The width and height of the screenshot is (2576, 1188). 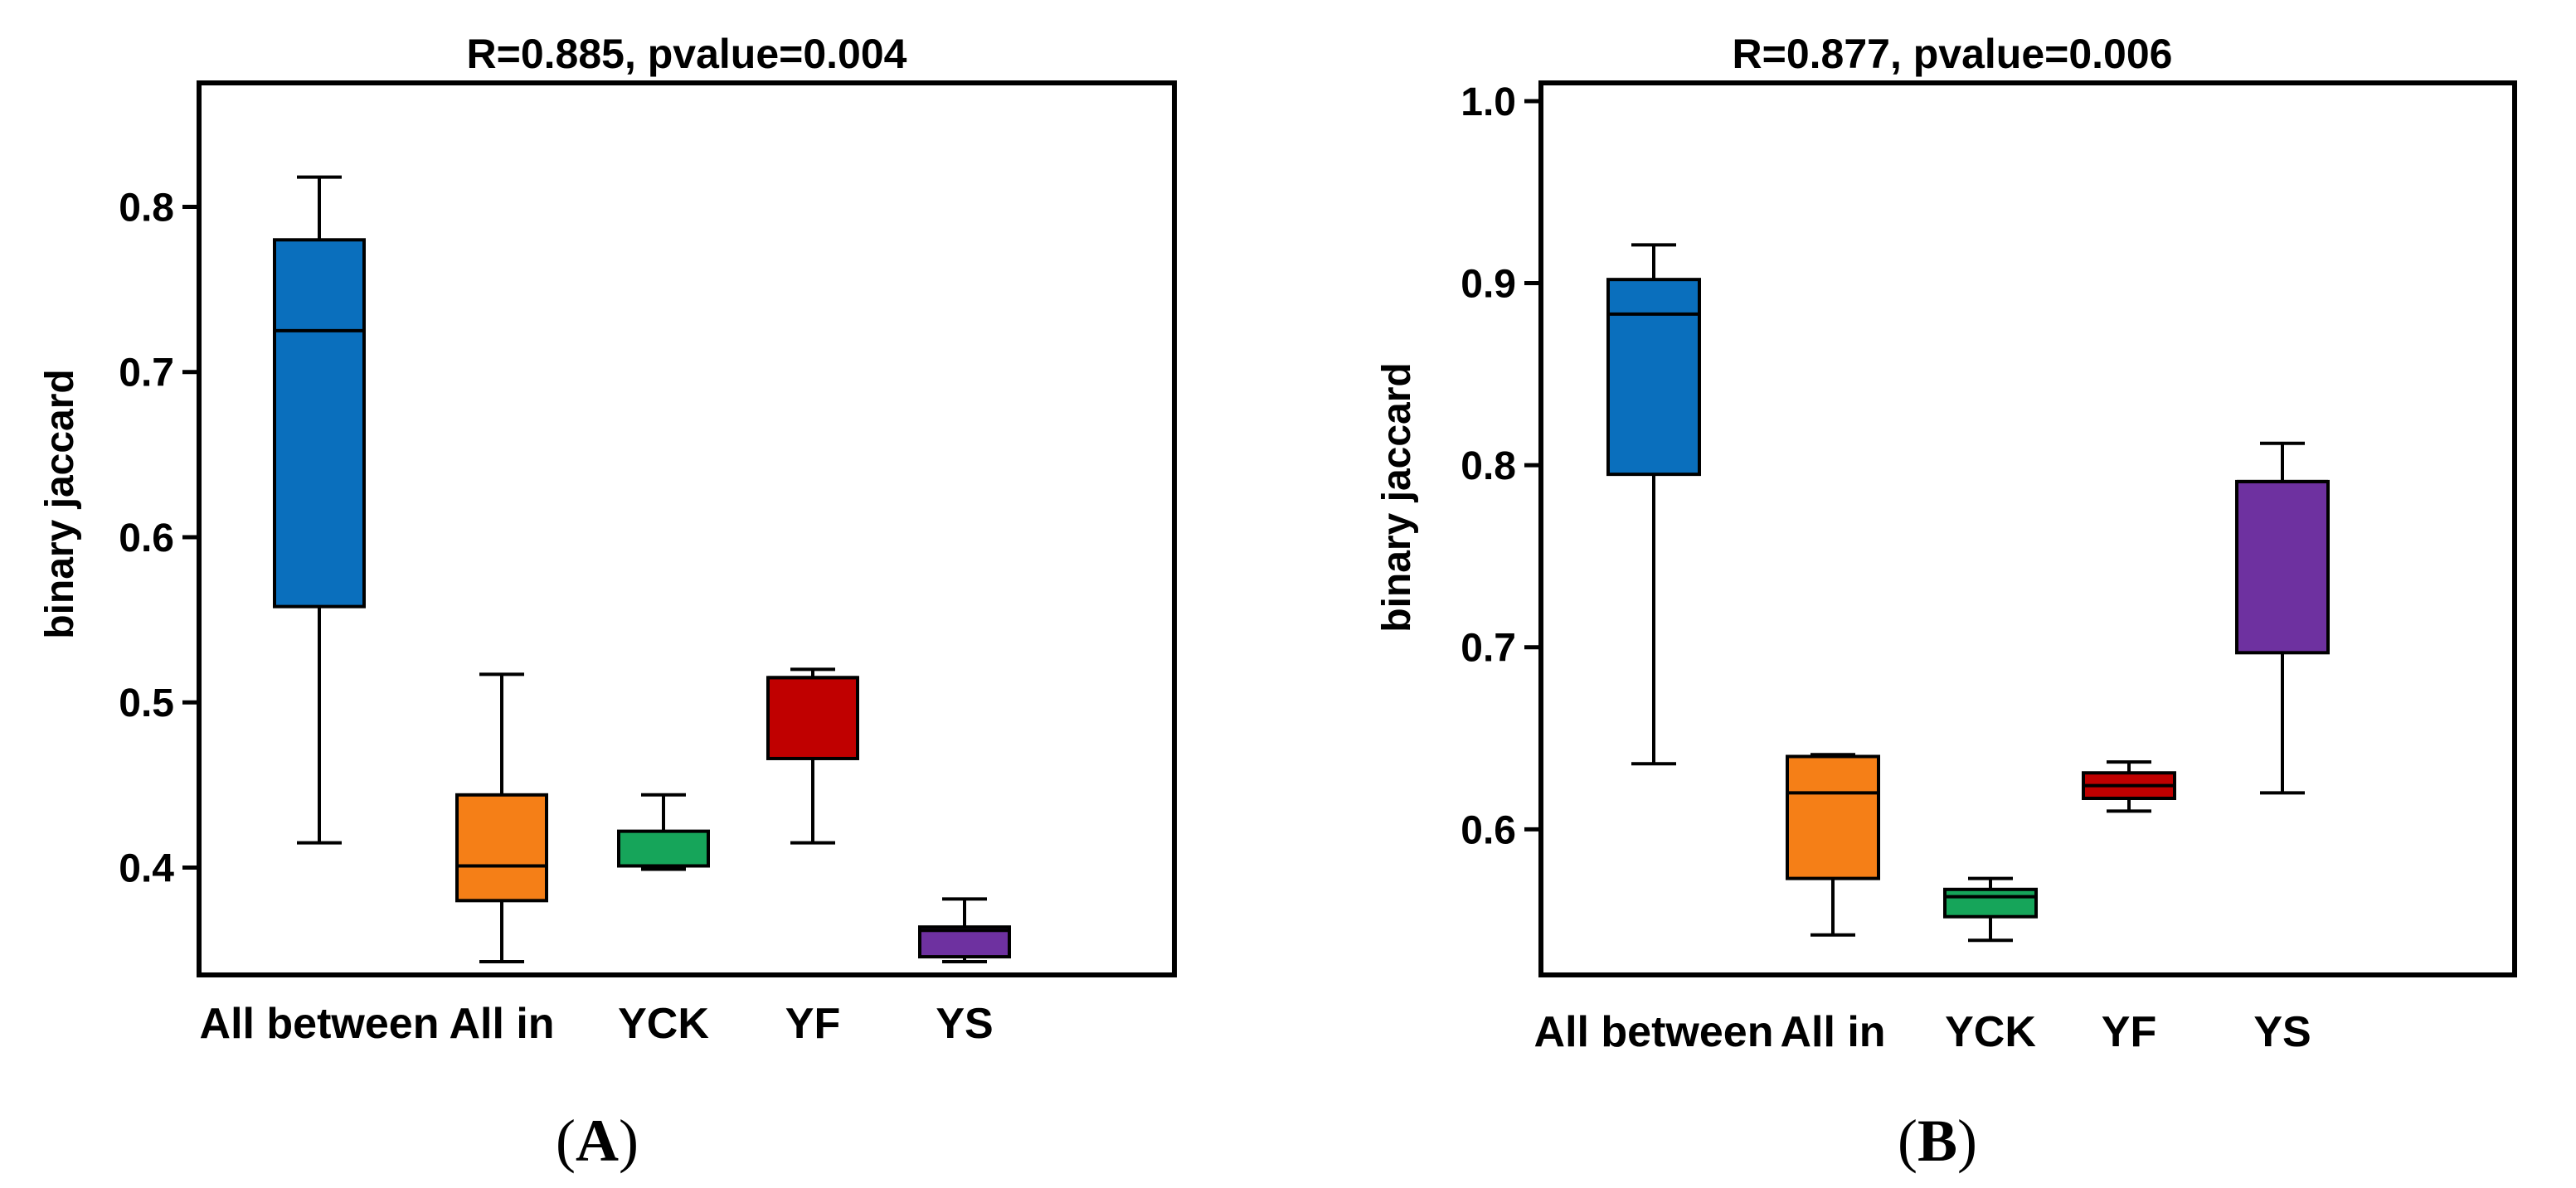 What do you see at coordinates (60, 504) in the screenshot?
I see `panel-a-y-axis-label: binary jaccard` at bounding box center [60, 504].